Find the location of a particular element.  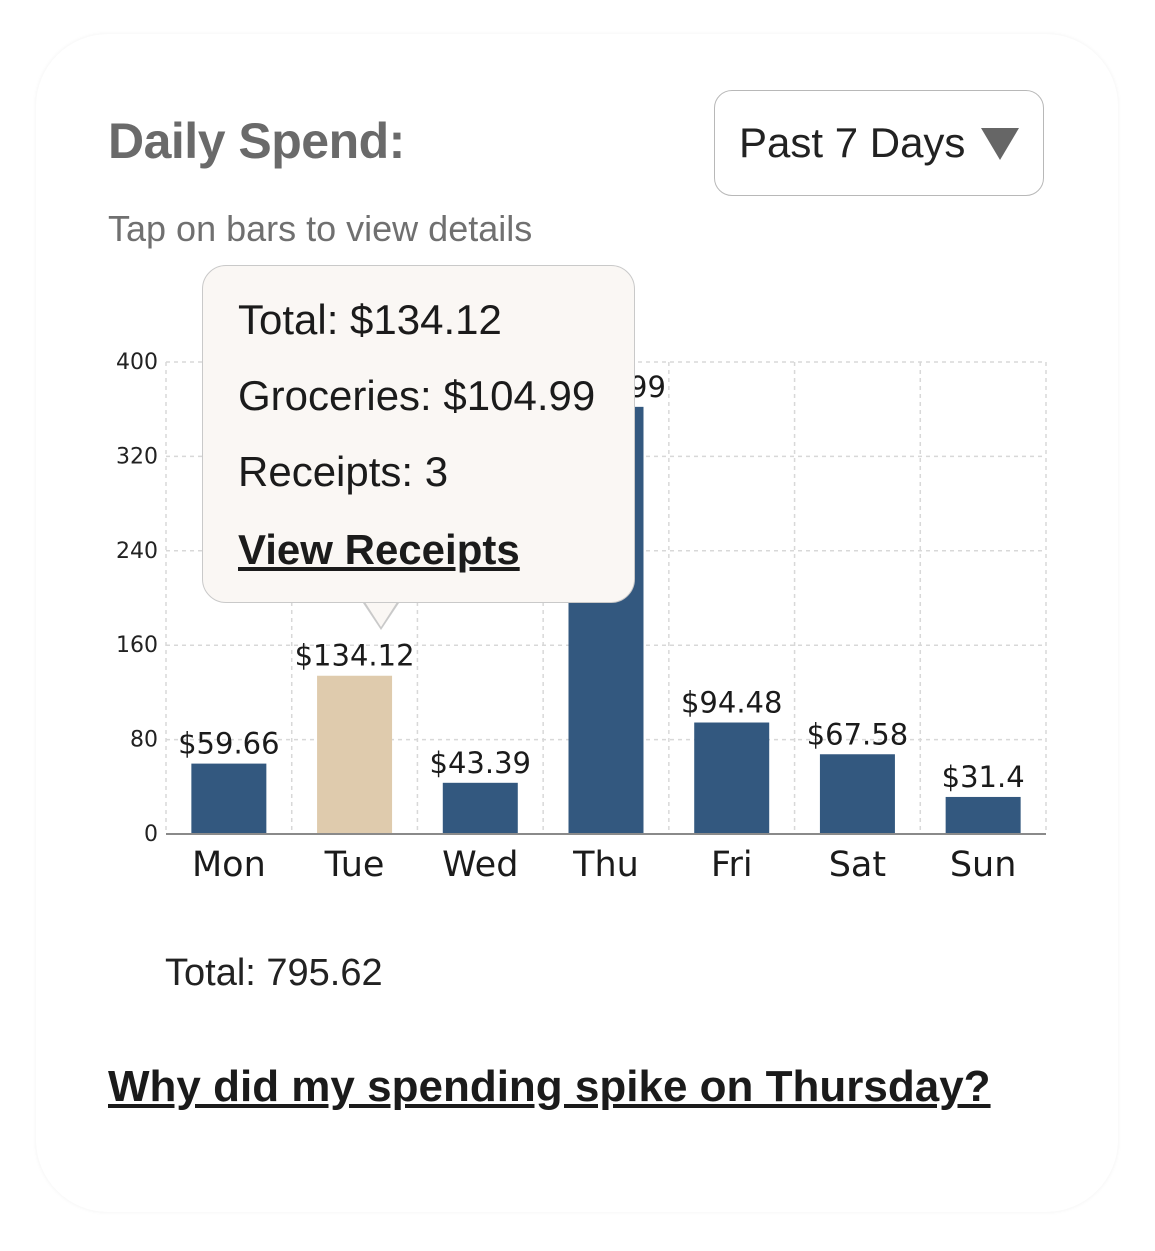

bar-tue is located at coordinates (355, 754).